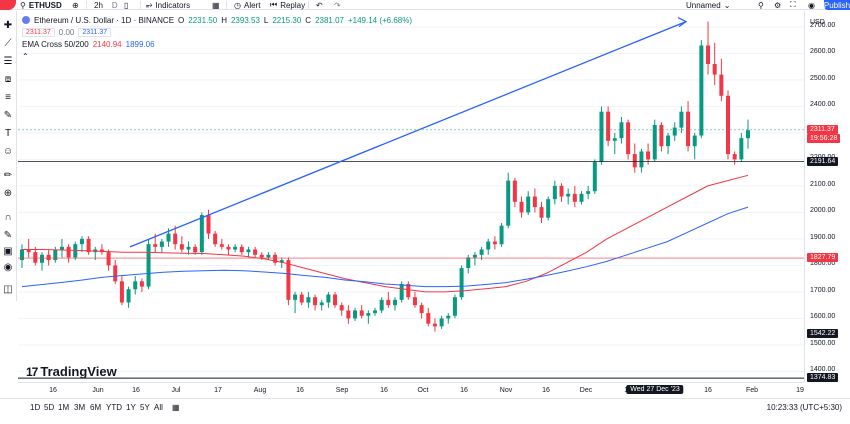 The image size is (850, 424). Describe the element at coordinates (8, 151) in the screenshot. I see `emoji-tool-icon: ☺` at that location.